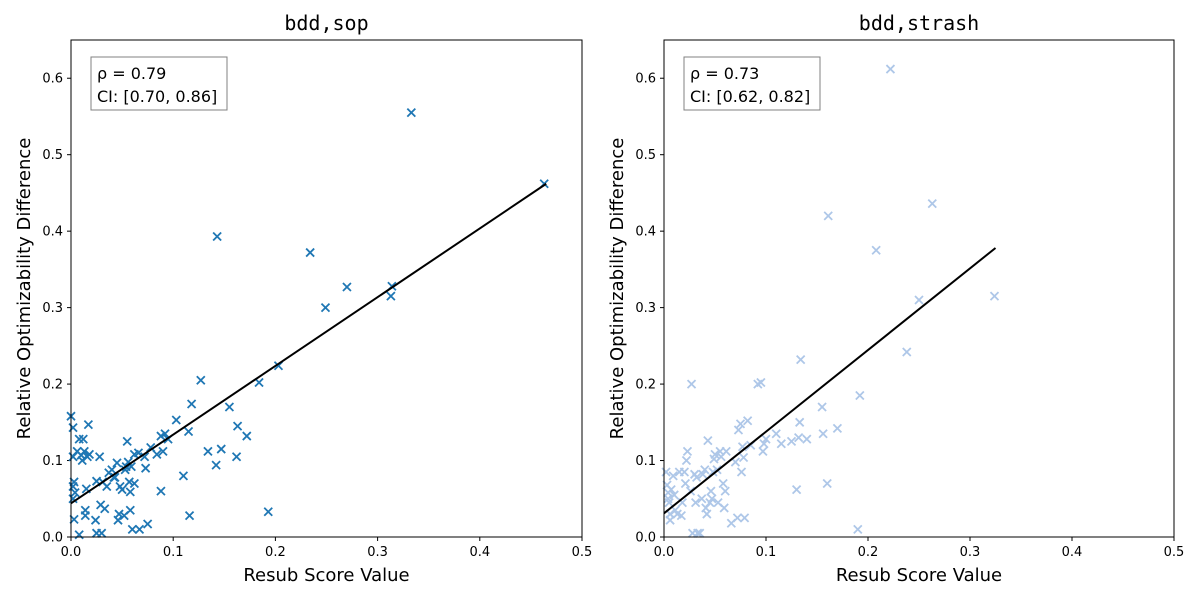  I want to click on y-tick-label: 0.2, so click(645, 385).